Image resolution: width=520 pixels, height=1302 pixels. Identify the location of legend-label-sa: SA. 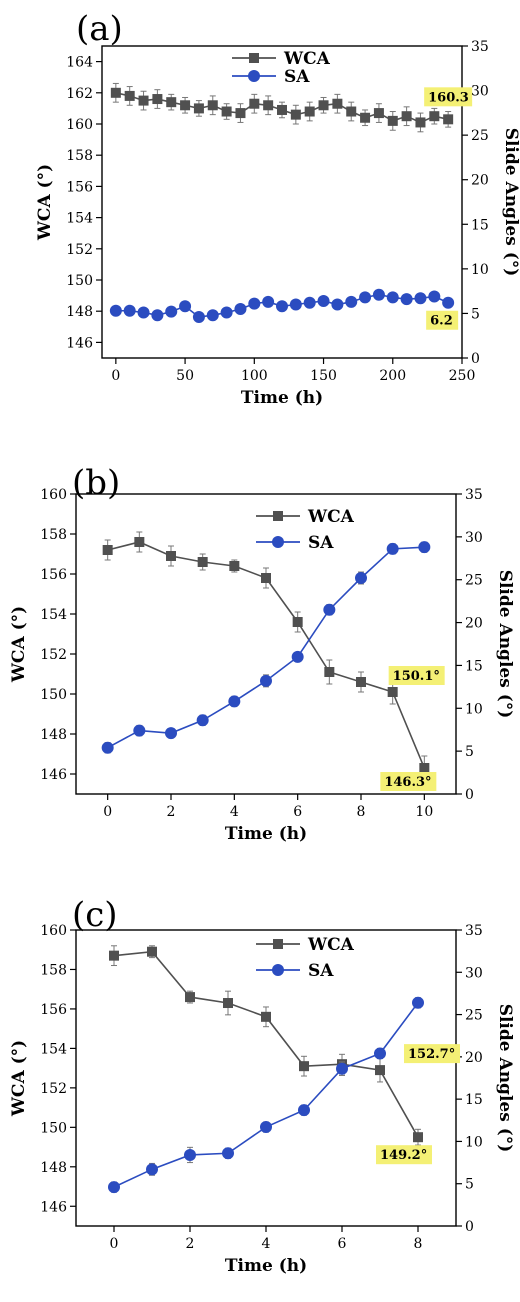
(321, 543).